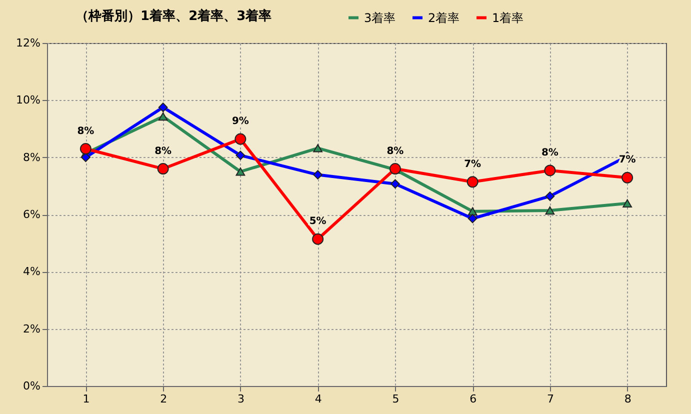 The width and height of the screenshot is (691, 414). I want to click on x-tick-label: 4, so click(318, 399).